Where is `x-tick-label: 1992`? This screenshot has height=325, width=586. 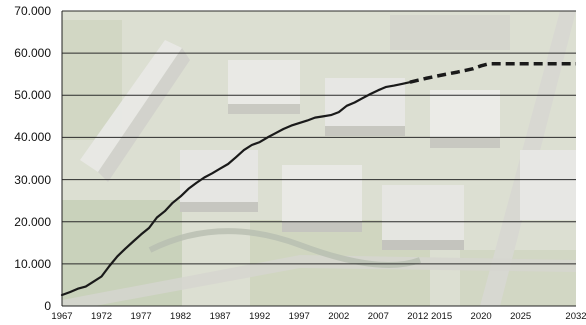
x-tick-label: 1992 is located at coordinates (259, 316).